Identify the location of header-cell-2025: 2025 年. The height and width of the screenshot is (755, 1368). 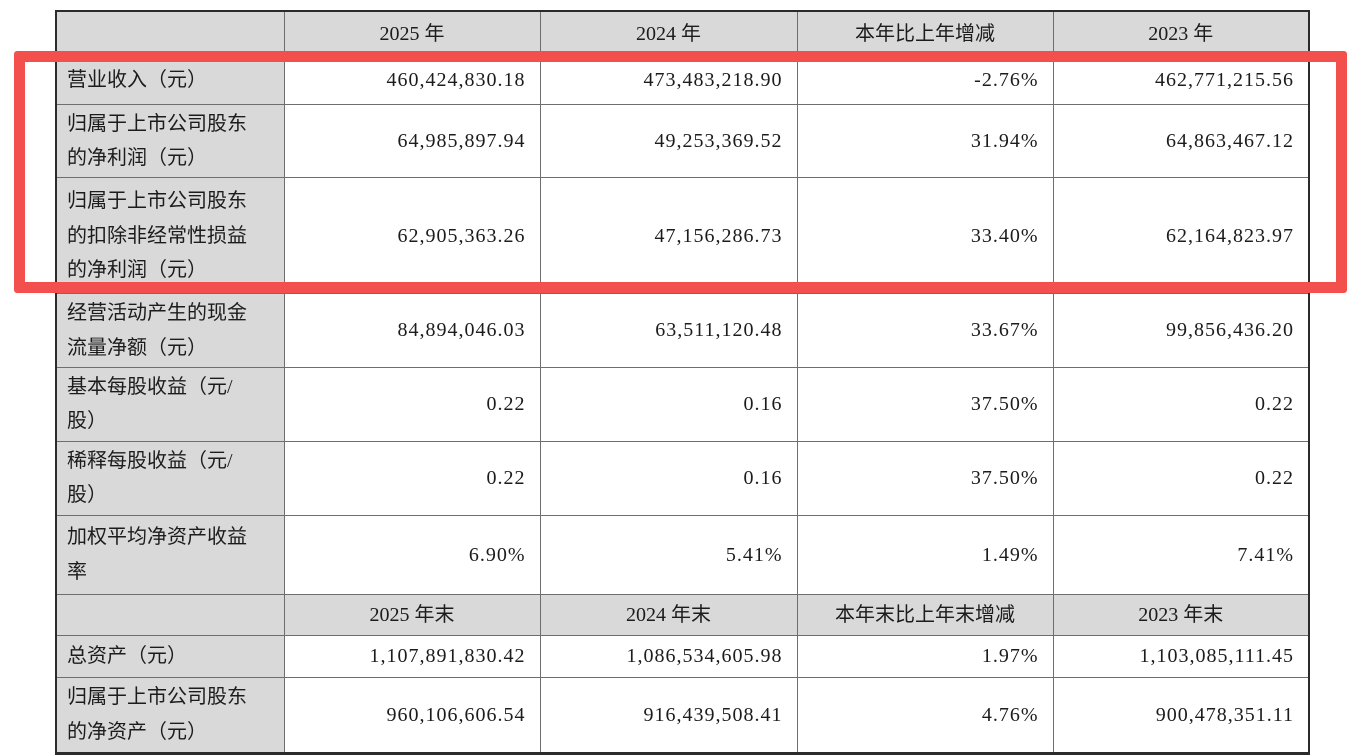
(412, 34).